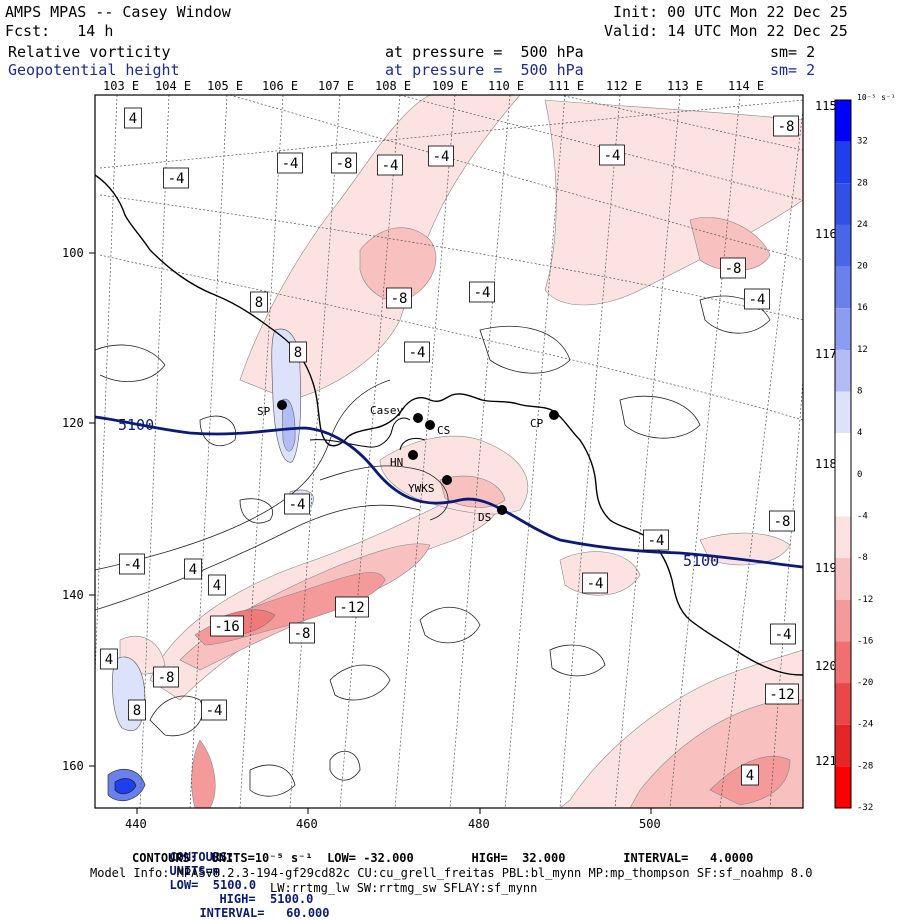  I want to click on colorbar-tick-label: -12, so click(865, 600).